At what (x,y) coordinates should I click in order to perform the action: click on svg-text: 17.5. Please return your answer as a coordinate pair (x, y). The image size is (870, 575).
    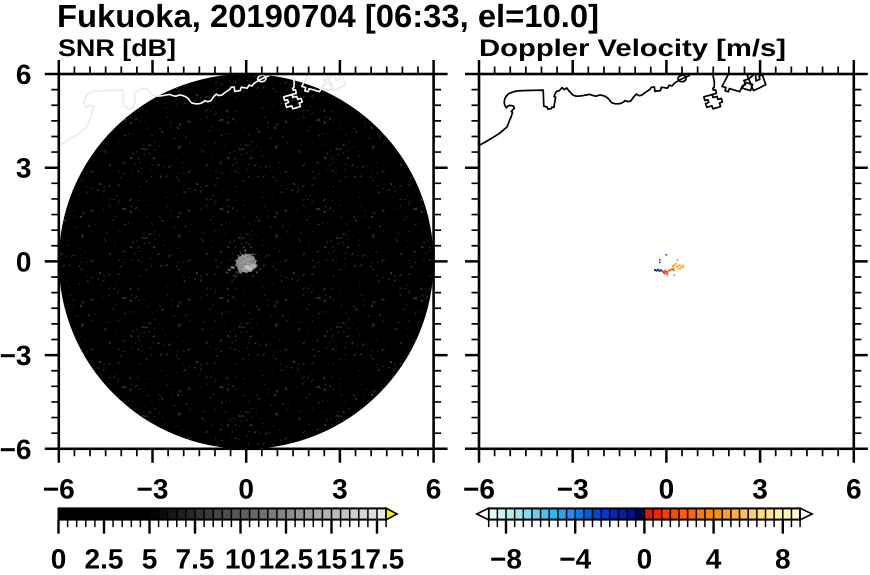
    Looking at the image, I should click on (377, 557).